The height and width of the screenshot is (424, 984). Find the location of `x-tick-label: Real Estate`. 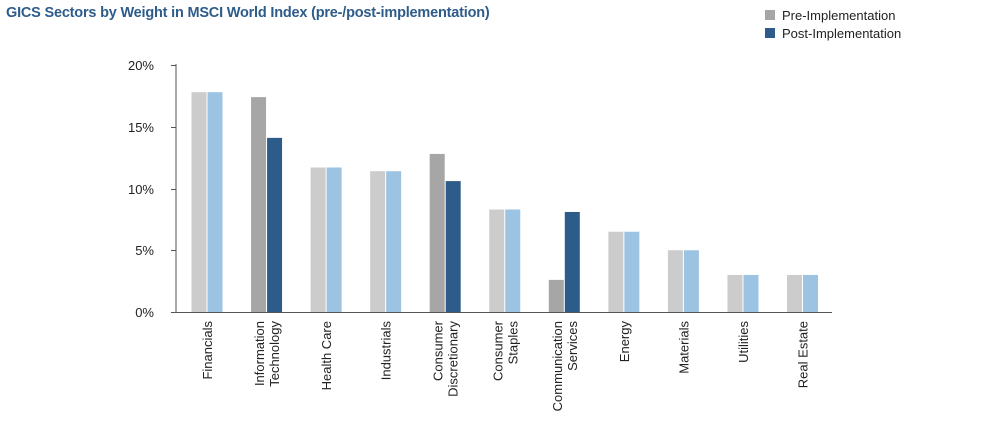

x-tick-label: Real Estate is located at coordinates (803, 354).